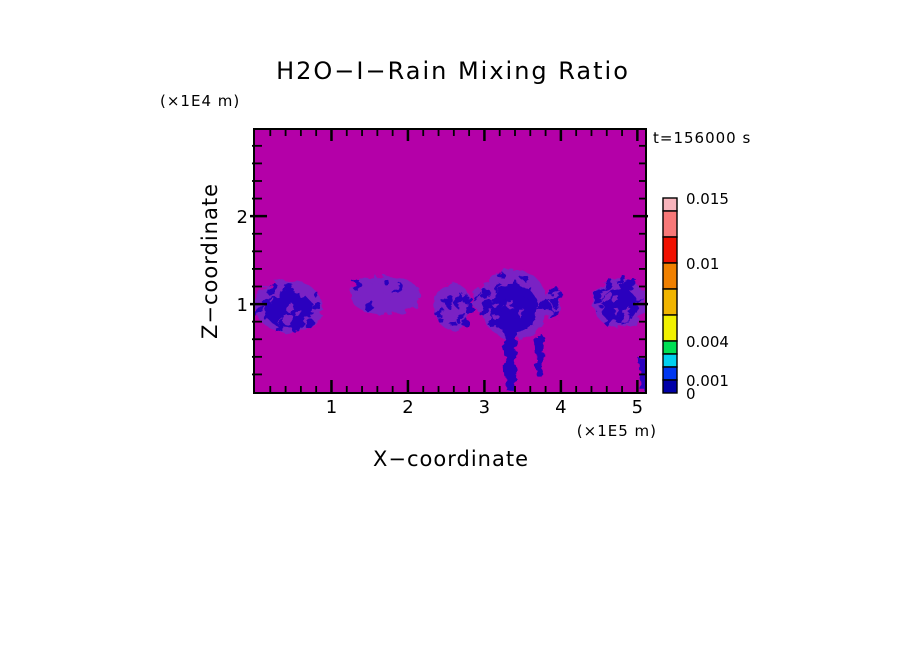 Image resolution: width=904 pixels, height=654 pixels. What do you see at coordinates (200, 101) in the screenshot?
I see `z-axis-unit-label: (×1E4 m)` at bounding box center [200, 101].